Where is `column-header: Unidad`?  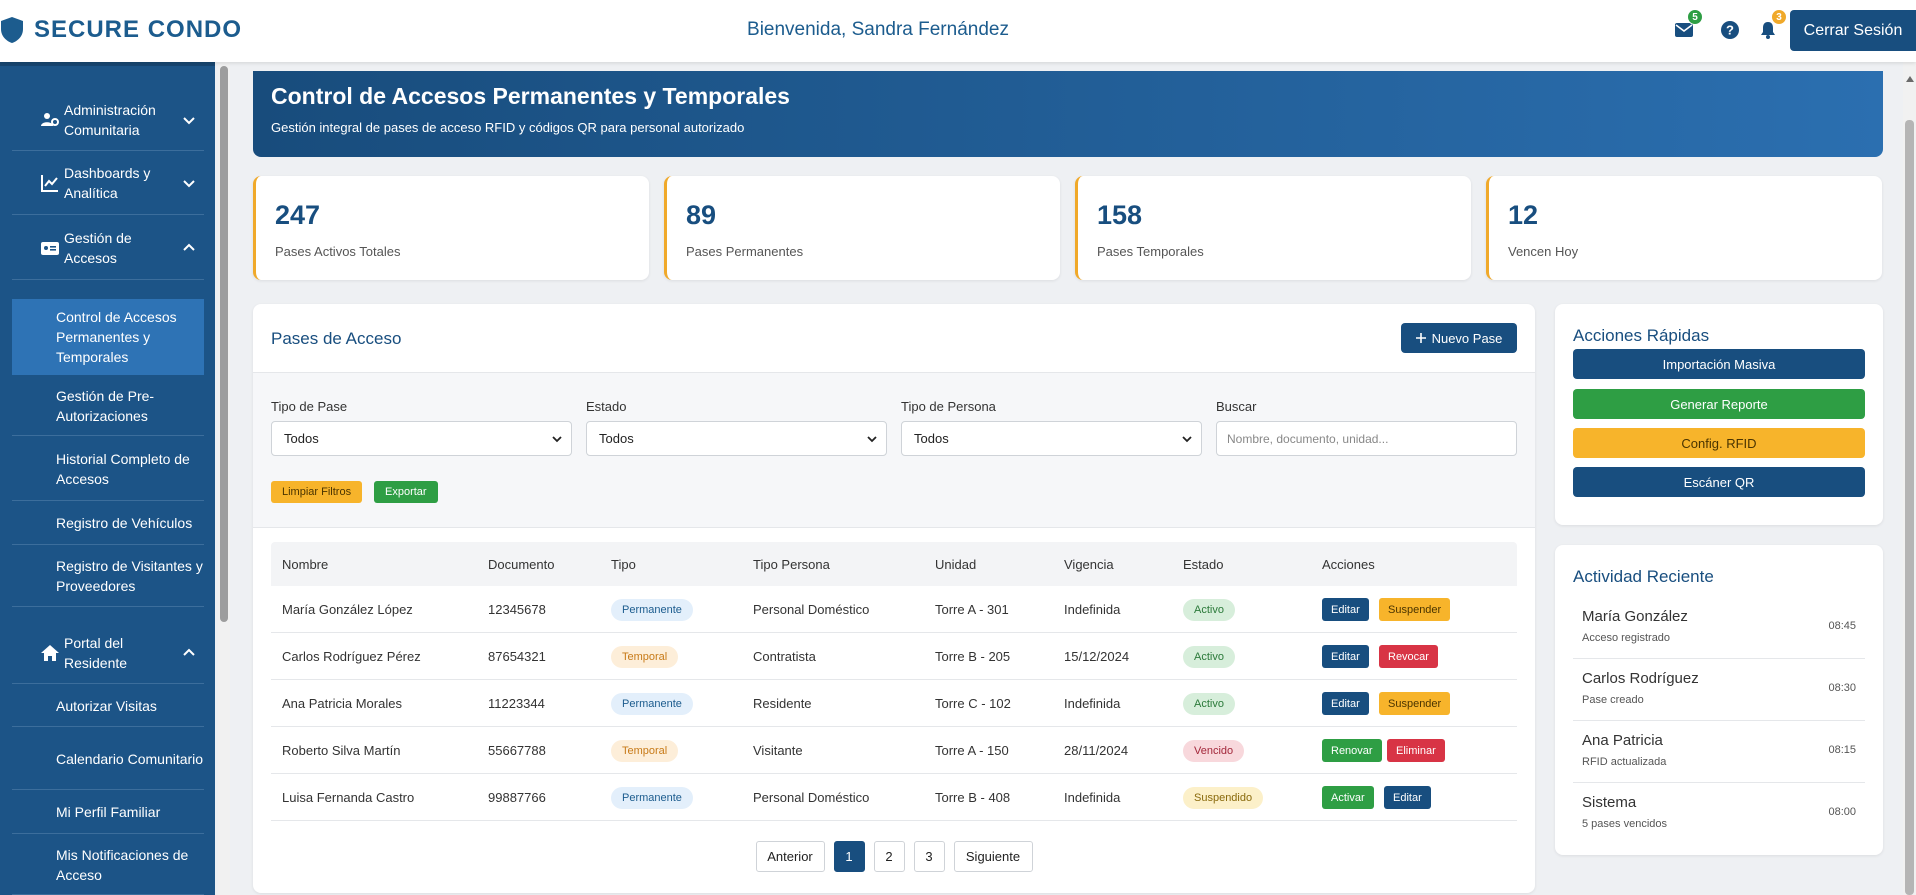
column-header: Unidad is located at coordinates (956, 564).